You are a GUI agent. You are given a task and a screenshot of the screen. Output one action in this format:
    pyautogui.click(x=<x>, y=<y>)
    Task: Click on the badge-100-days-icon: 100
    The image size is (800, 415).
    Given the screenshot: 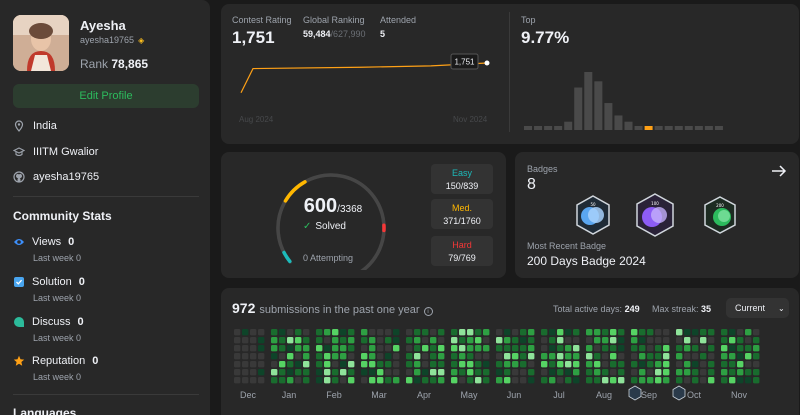 What is the action you would take?
    pyautogui.click(x=655, y=215)
    